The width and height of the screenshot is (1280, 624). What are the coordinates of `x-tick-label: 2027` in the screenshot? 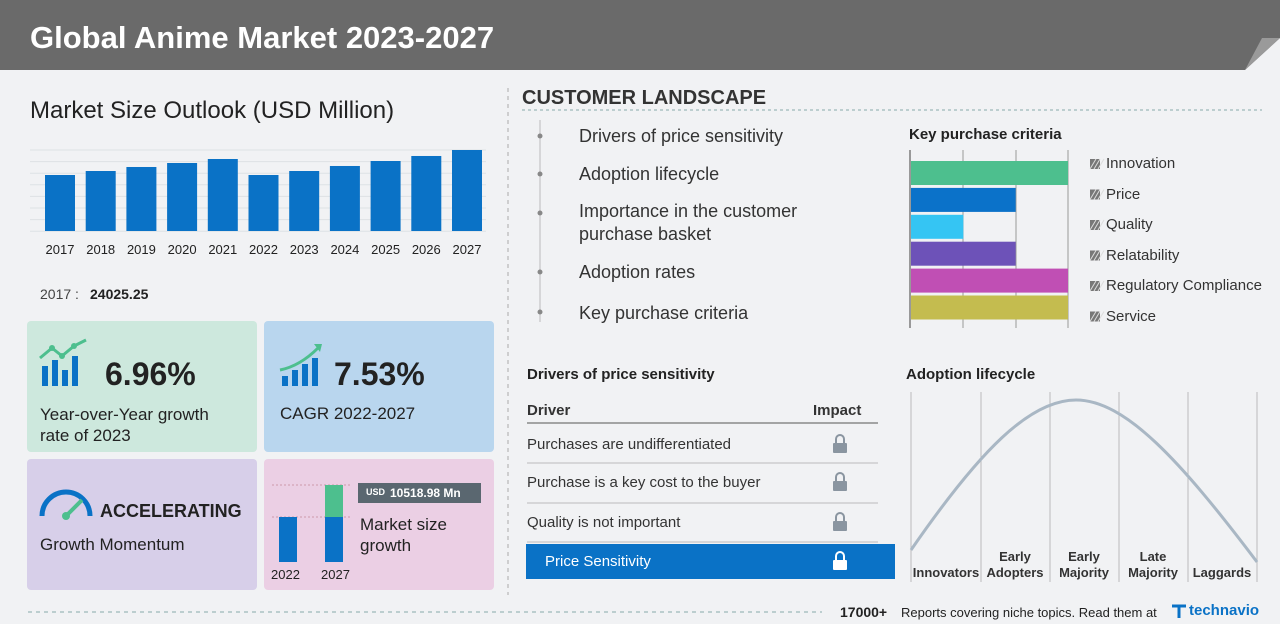 It's located at (467, 249).